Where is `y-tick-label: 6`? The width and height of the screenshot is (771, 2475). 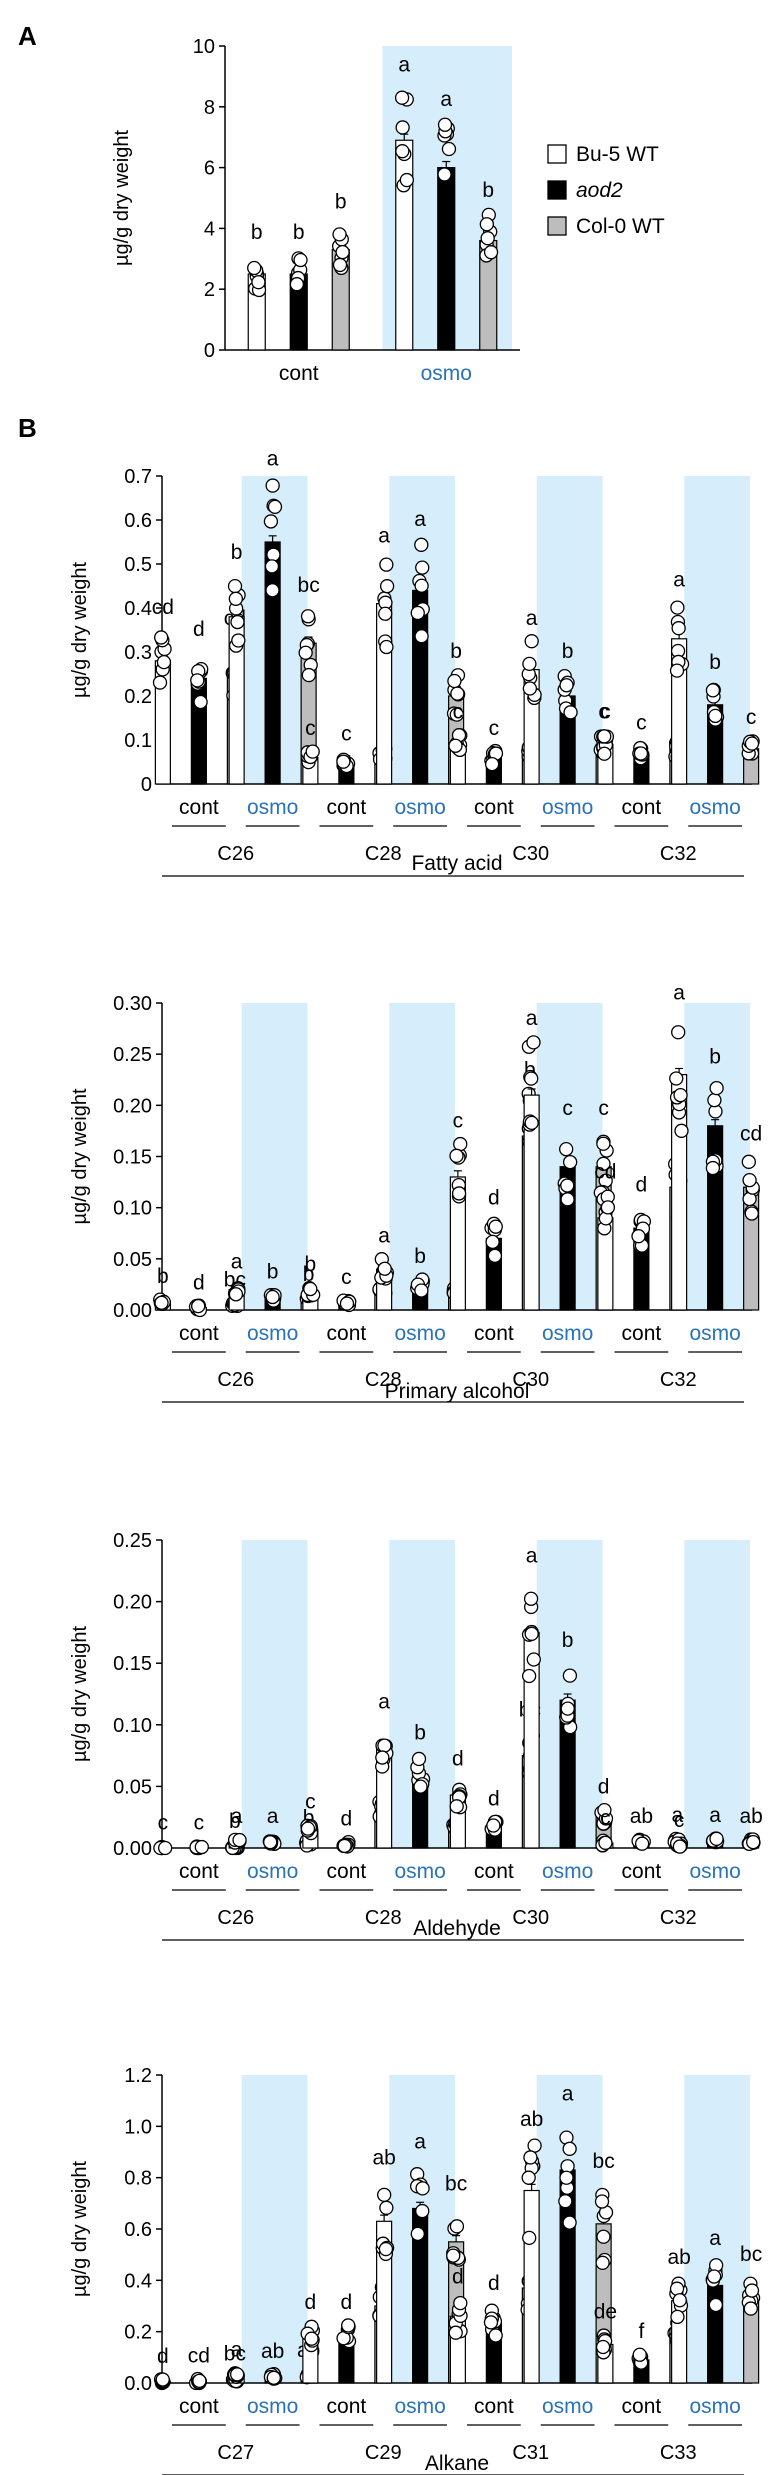 y-tick-label: 6 is located at coordinates (209, 169).